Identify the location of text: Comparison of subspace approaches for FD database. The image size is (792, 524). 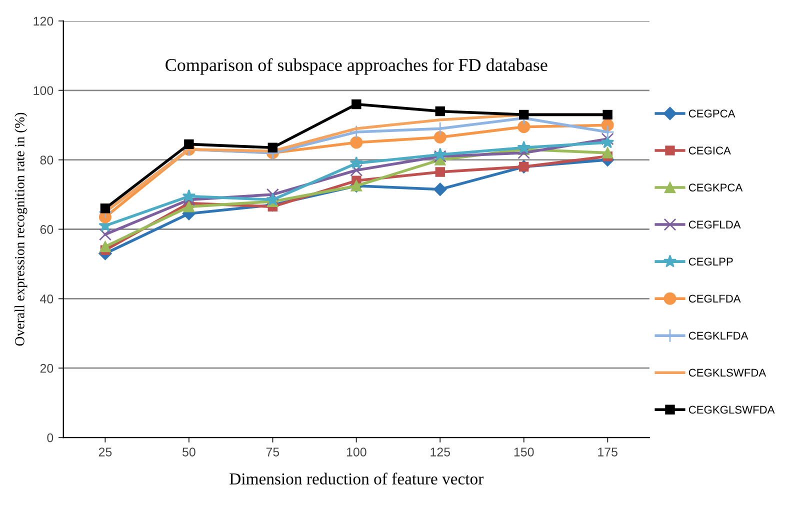
(357, 66).